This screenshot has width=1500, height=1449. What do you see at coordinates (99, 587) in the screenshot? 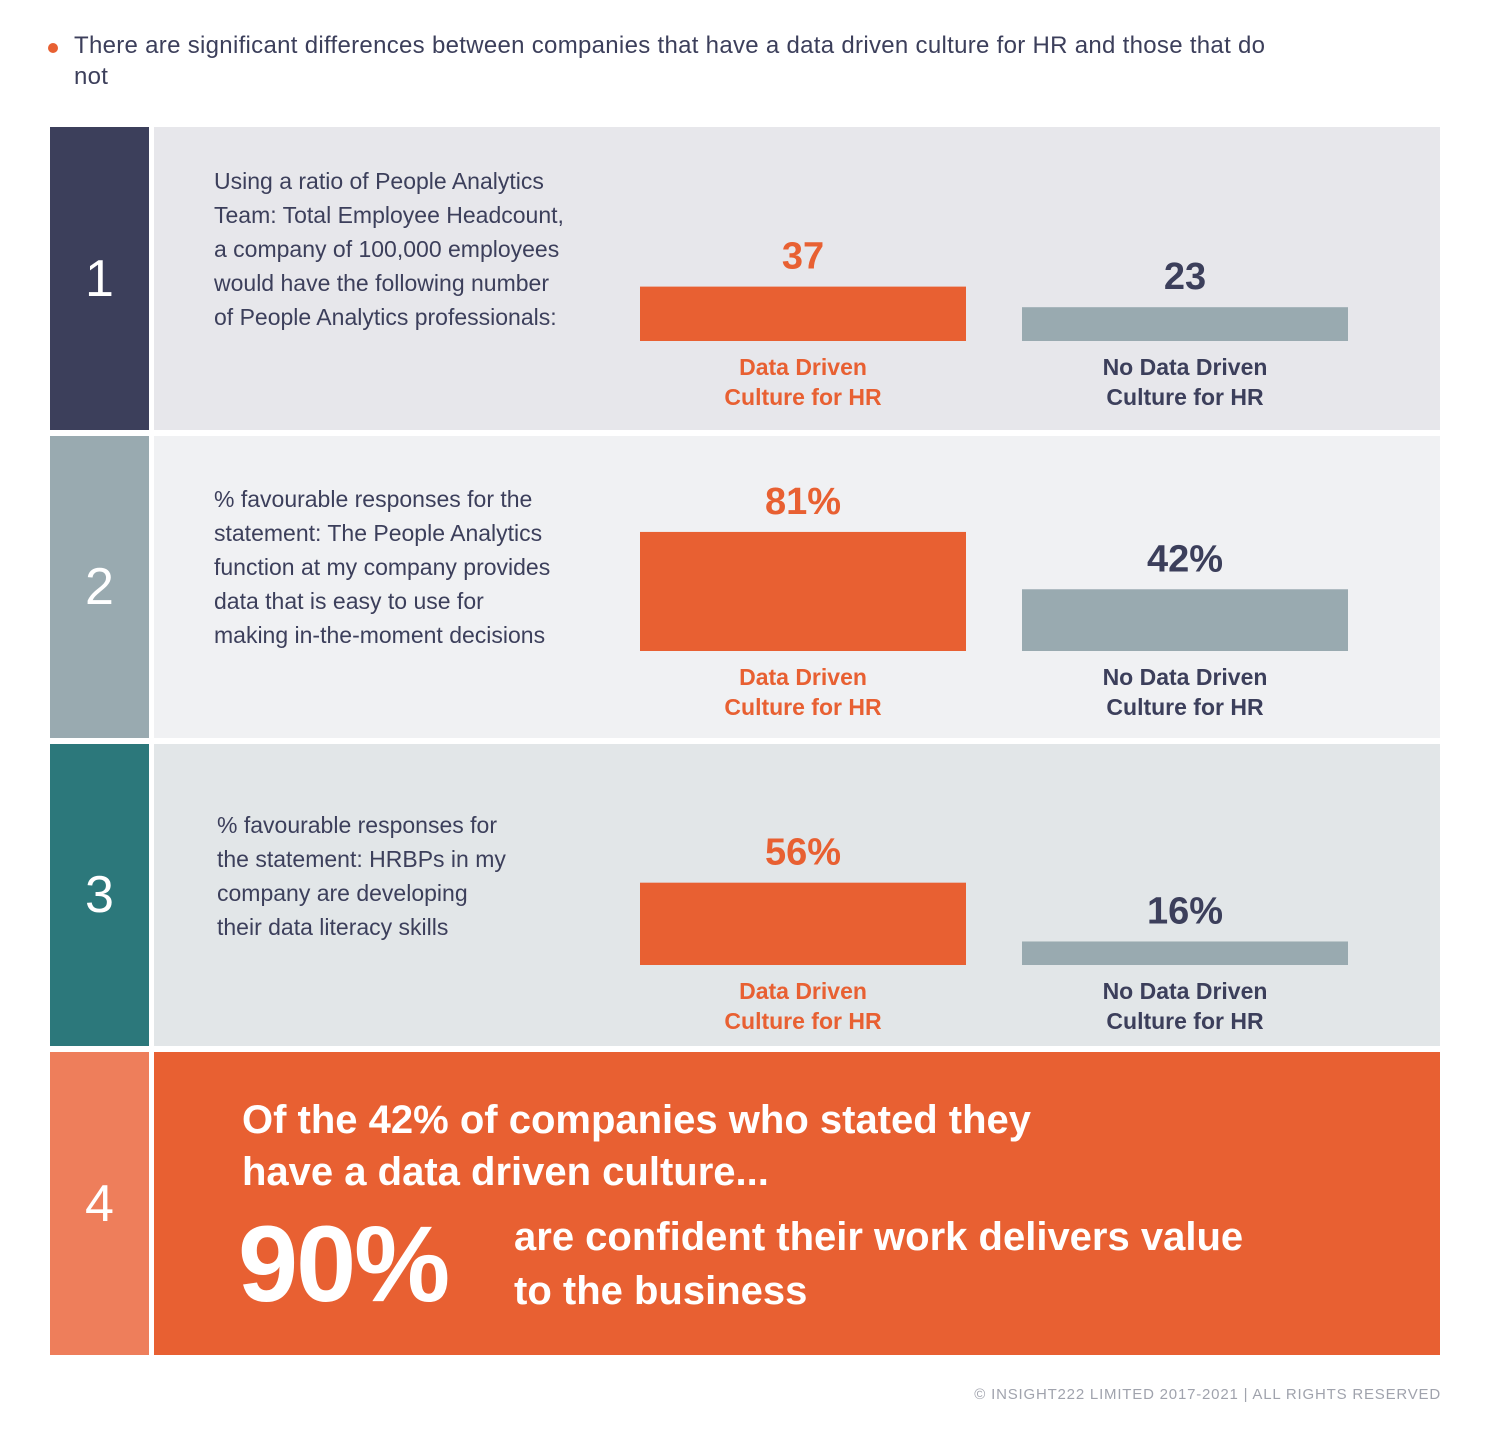
I see `row-number-2: 2` at bounding box center [99, 587].